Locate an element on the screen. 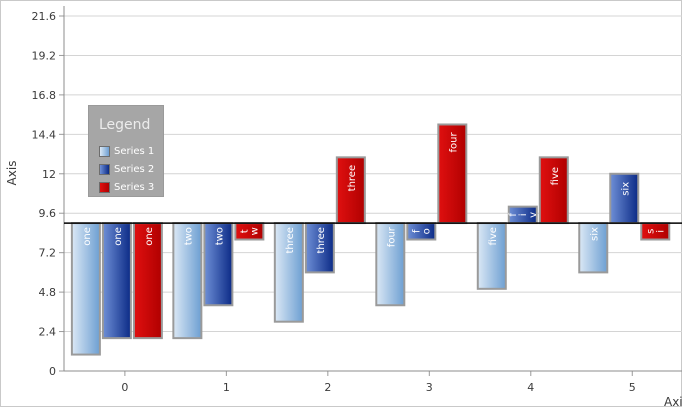 This screenshot has height=408, width=682. y-tick-label: 16.8 is located at coordinates (44, 95).